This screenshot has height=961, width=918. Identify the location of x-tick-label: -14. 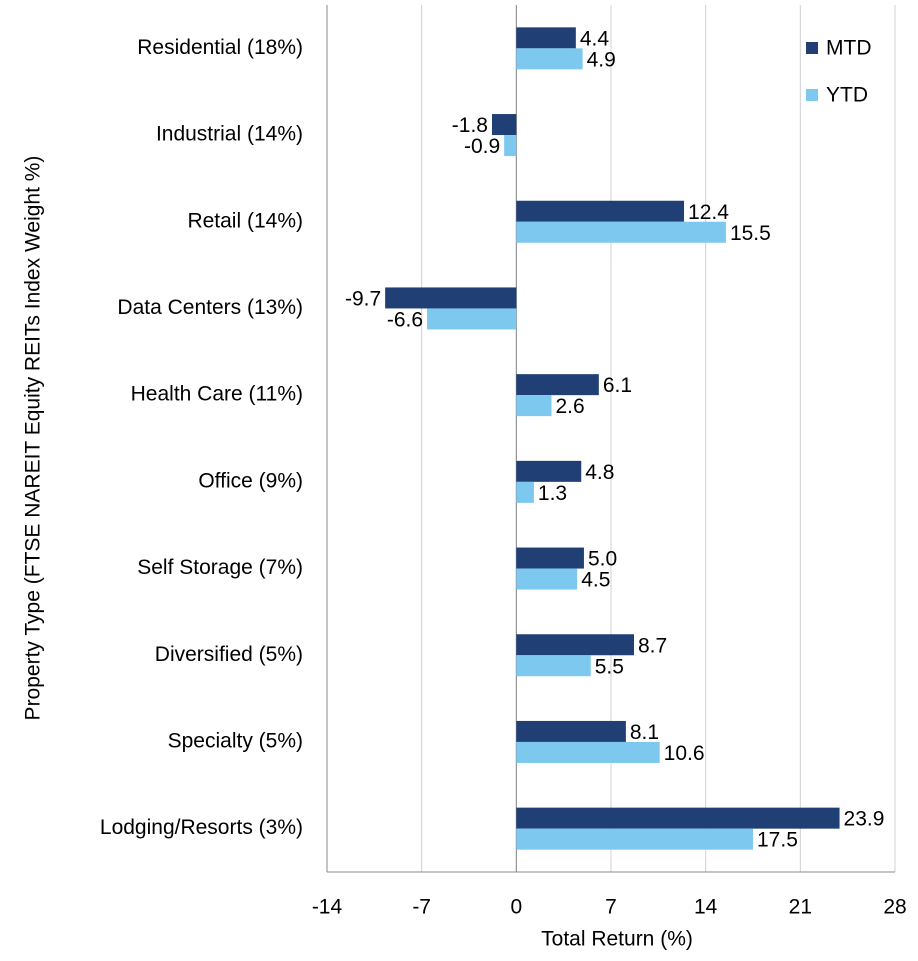
(327, 907).